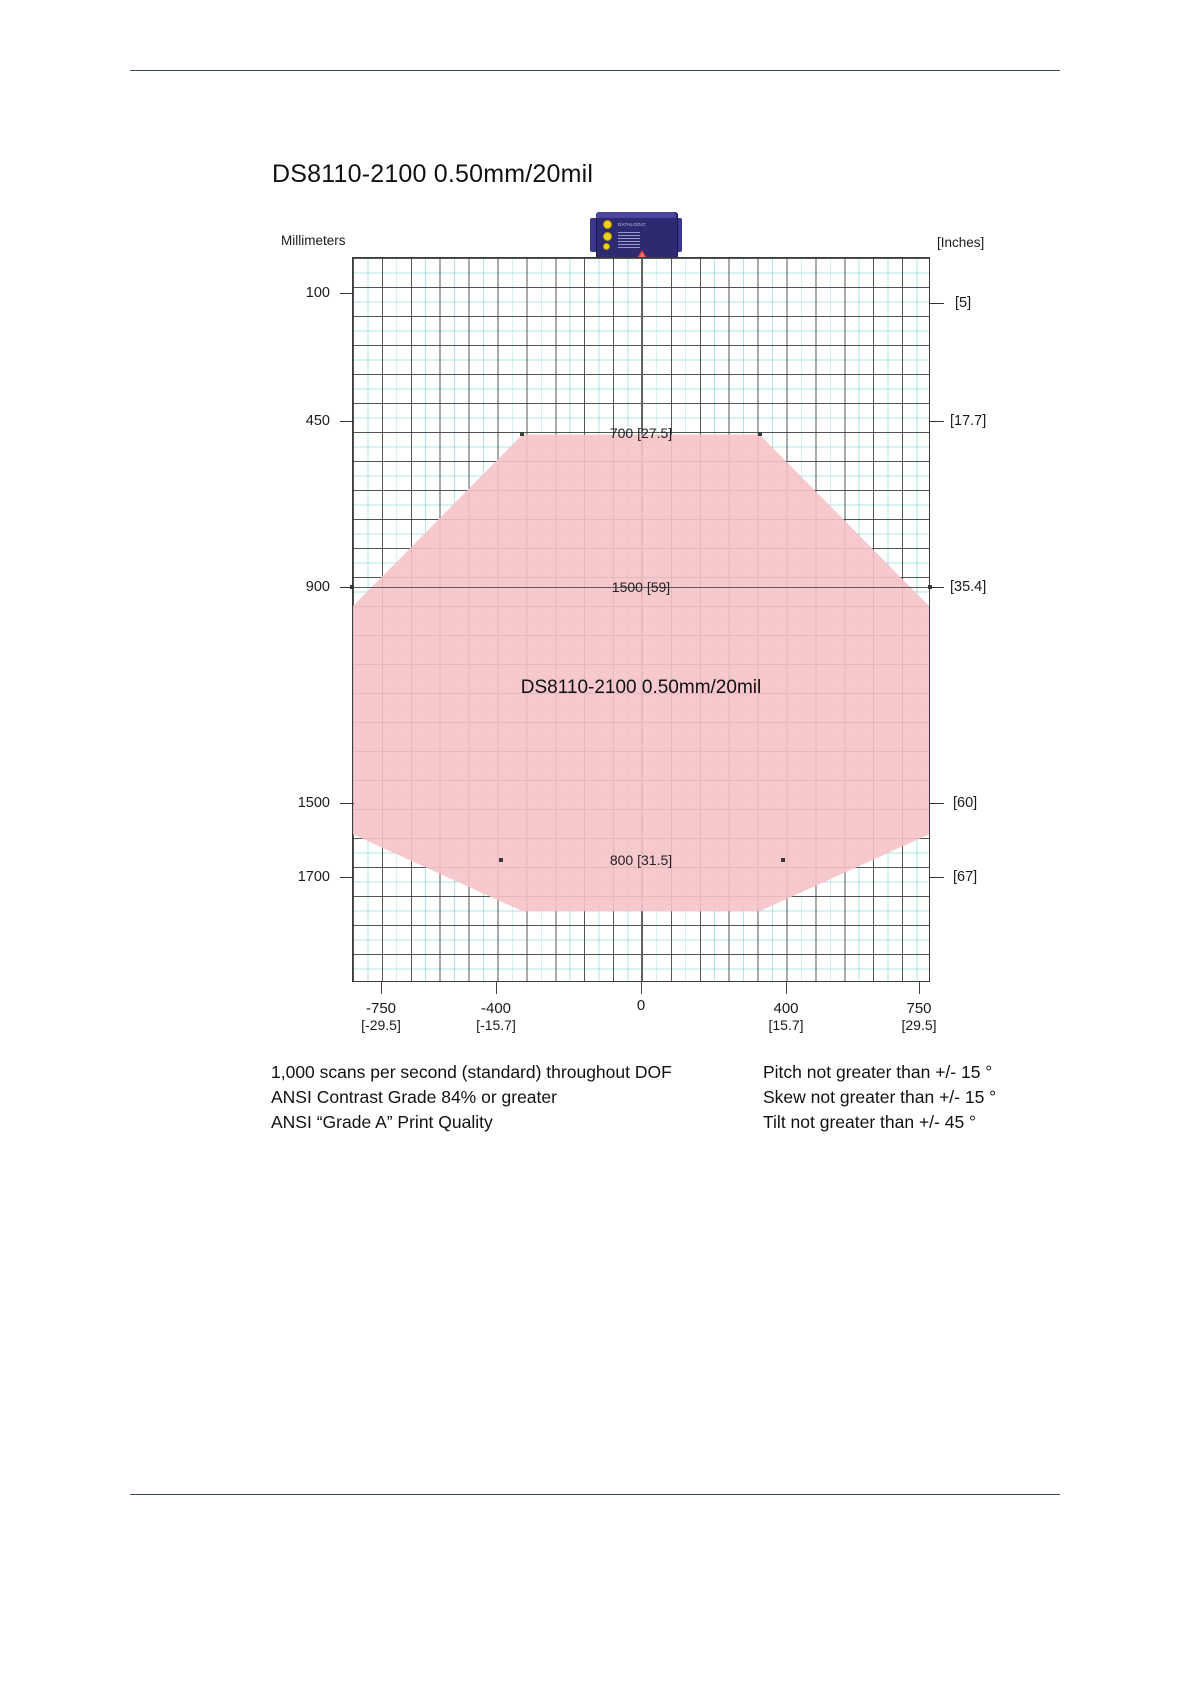 This screenshot has width=1190, height=1684. I want to click on dim-line, so click(641, 587).